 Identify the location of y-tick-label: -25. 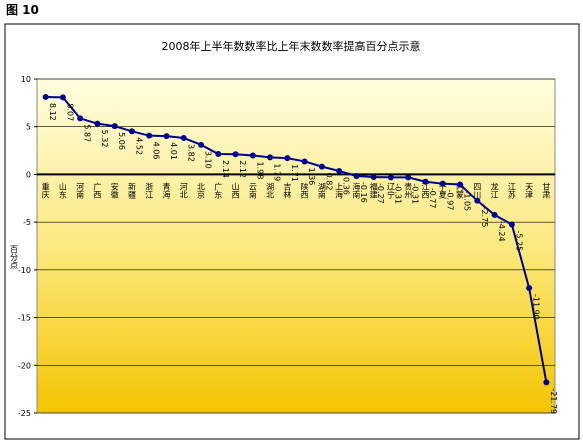
(24, 413).